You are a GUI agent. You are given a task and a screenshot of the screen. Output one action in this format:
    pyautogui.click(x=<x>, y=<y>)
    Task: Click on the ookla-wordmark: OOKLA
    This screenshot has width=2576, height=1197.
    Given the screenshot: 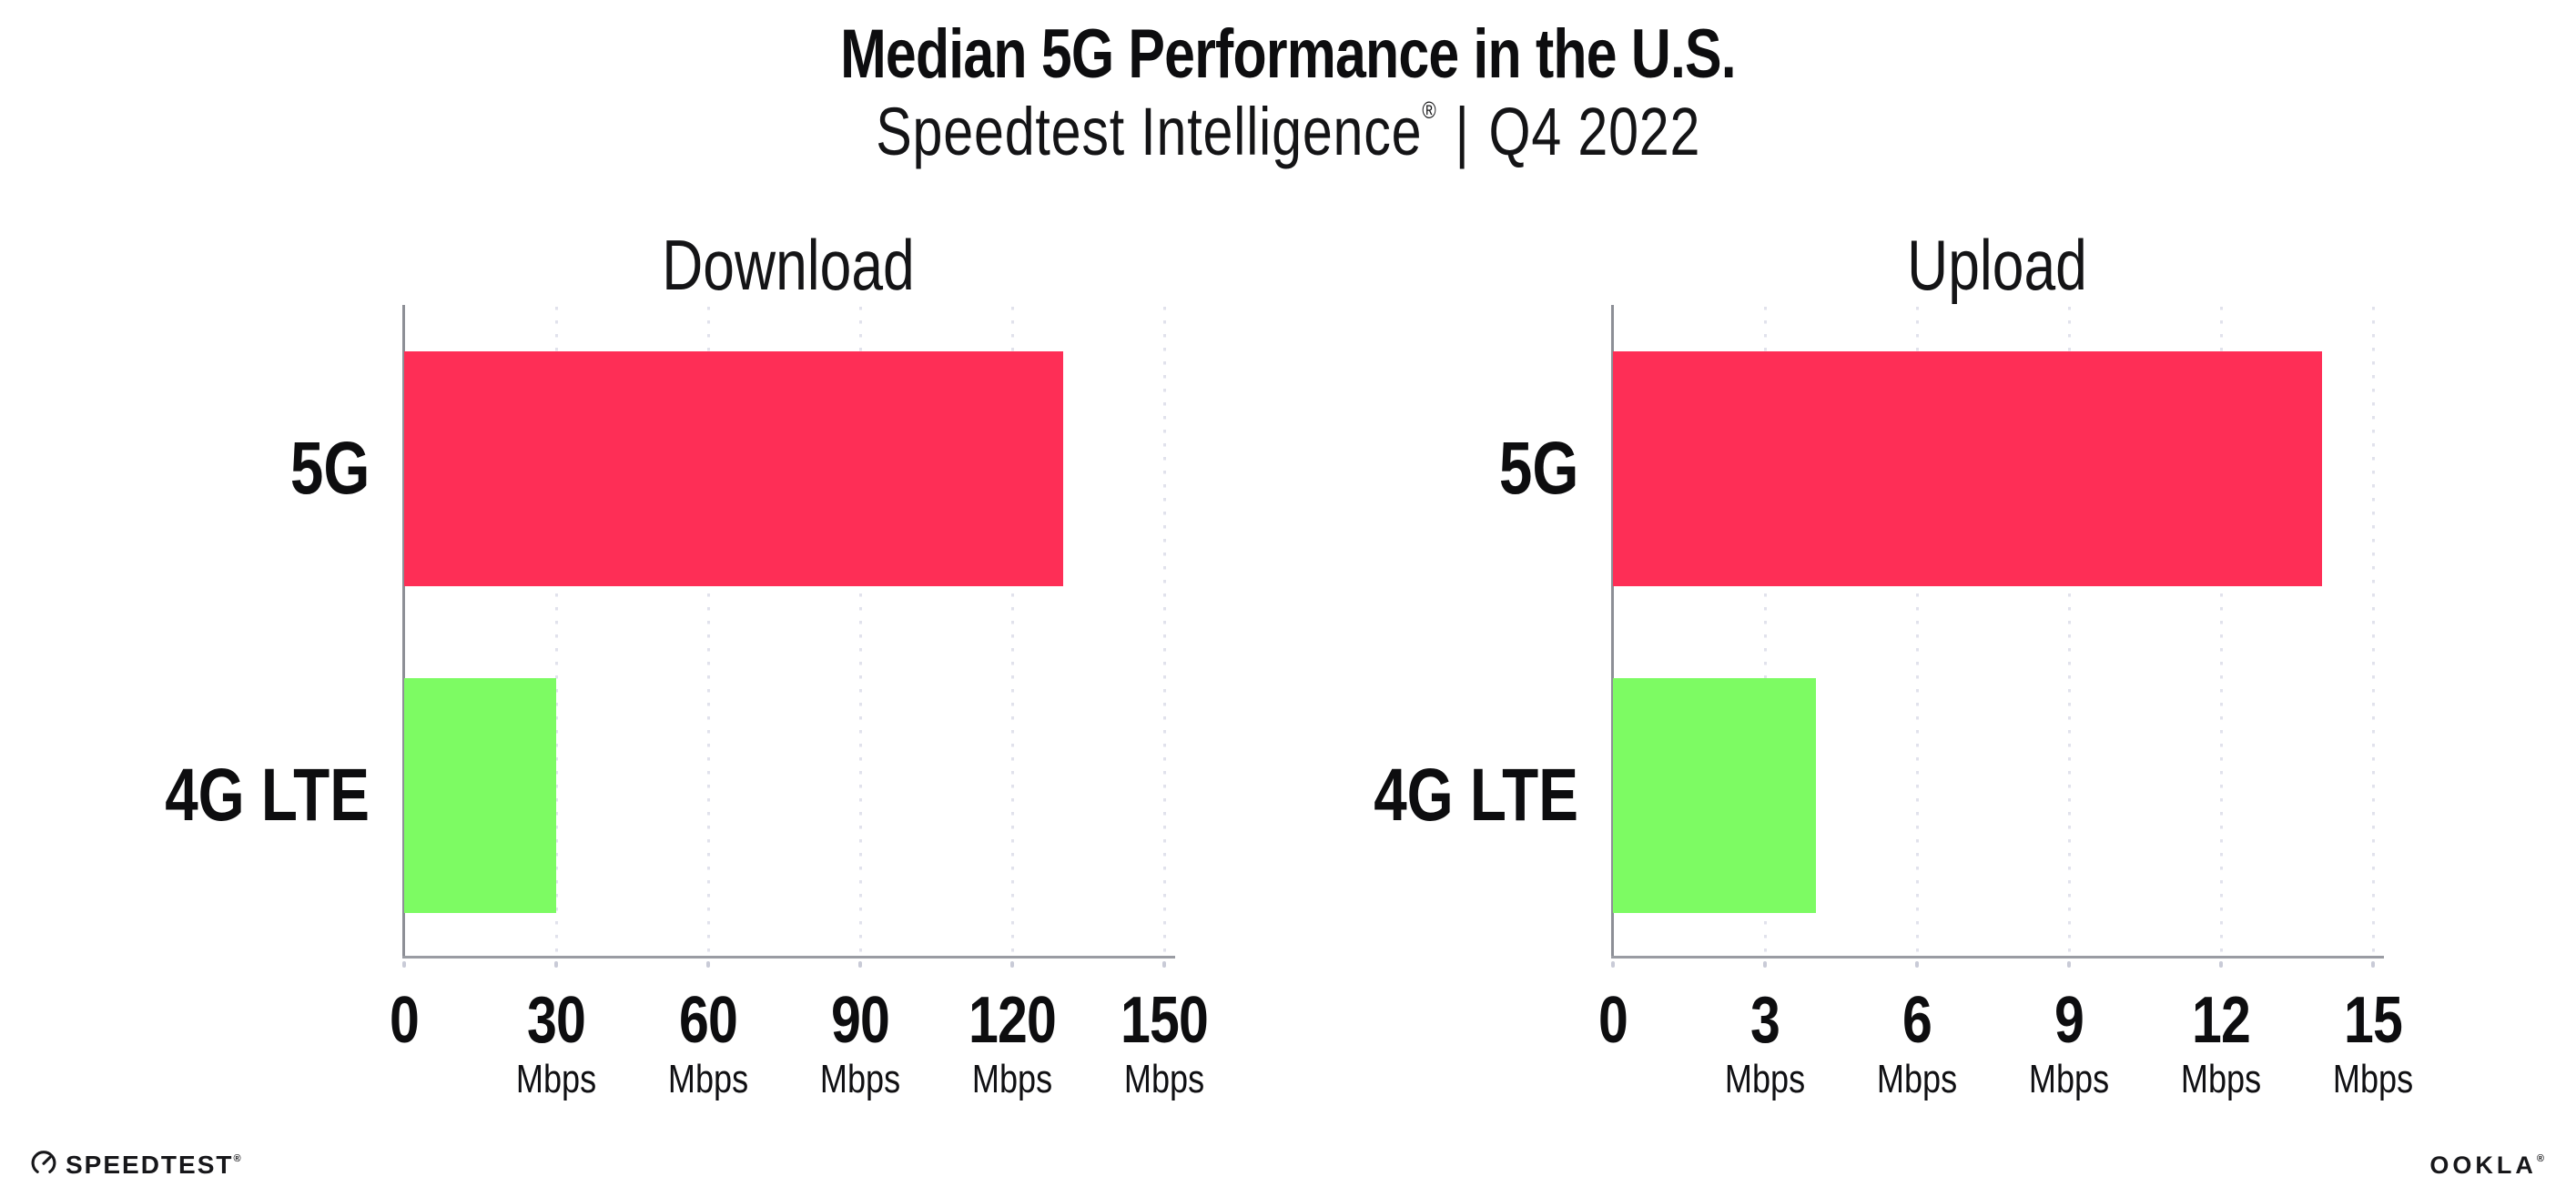 What is the action you would take?
    pyautogui.click(x=2483, y=1165)
    